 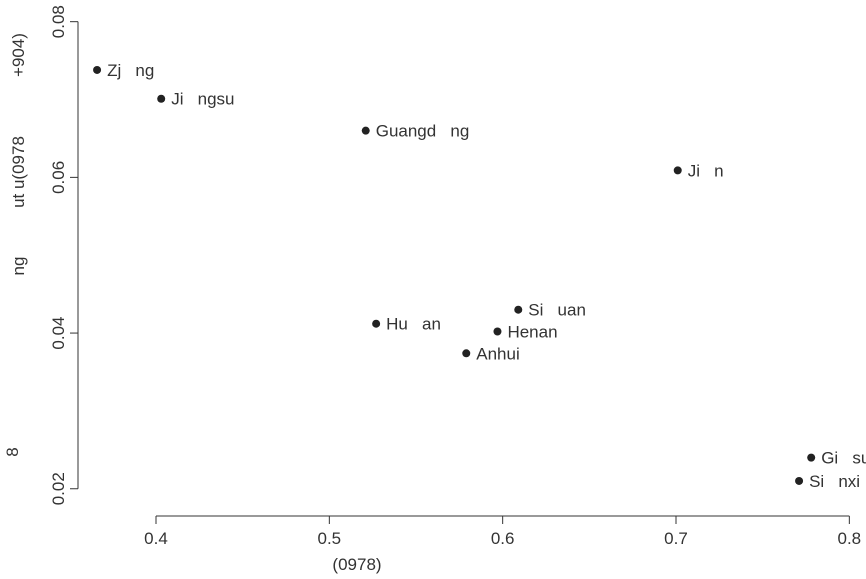 I want to click on data-point-label: Si uan, so click(x=557, y=310).